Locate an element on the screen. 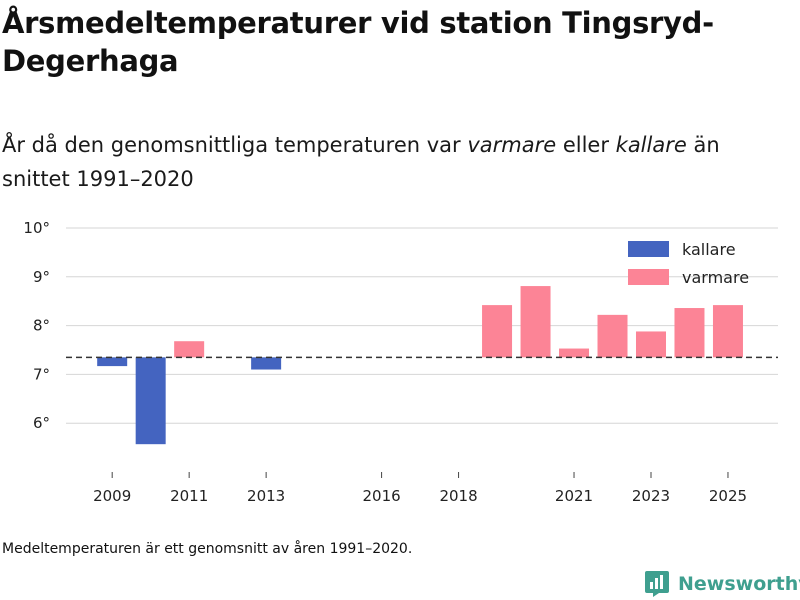 This screenshot has width=800, height=600. bar-varmare-2011 is located at coordinates (189, 349).